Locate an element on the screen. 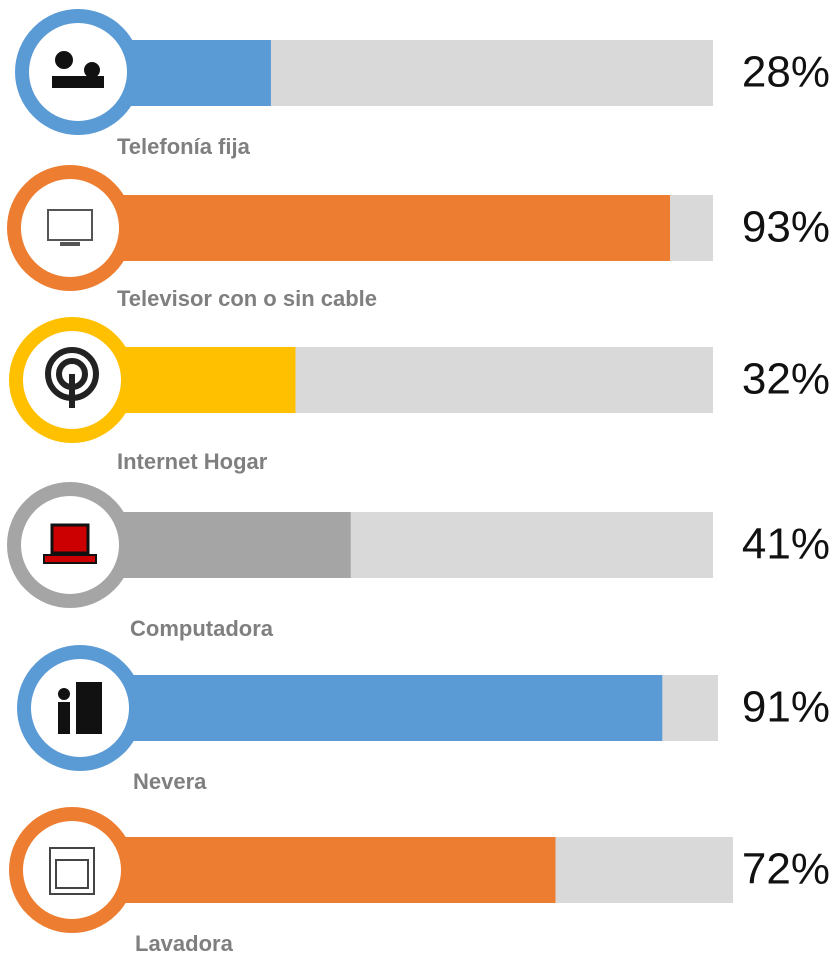 Image resolution: width=839 pixels, height=961 pixels. category-label: Telefonía fija is located at coordinates (184, 146).